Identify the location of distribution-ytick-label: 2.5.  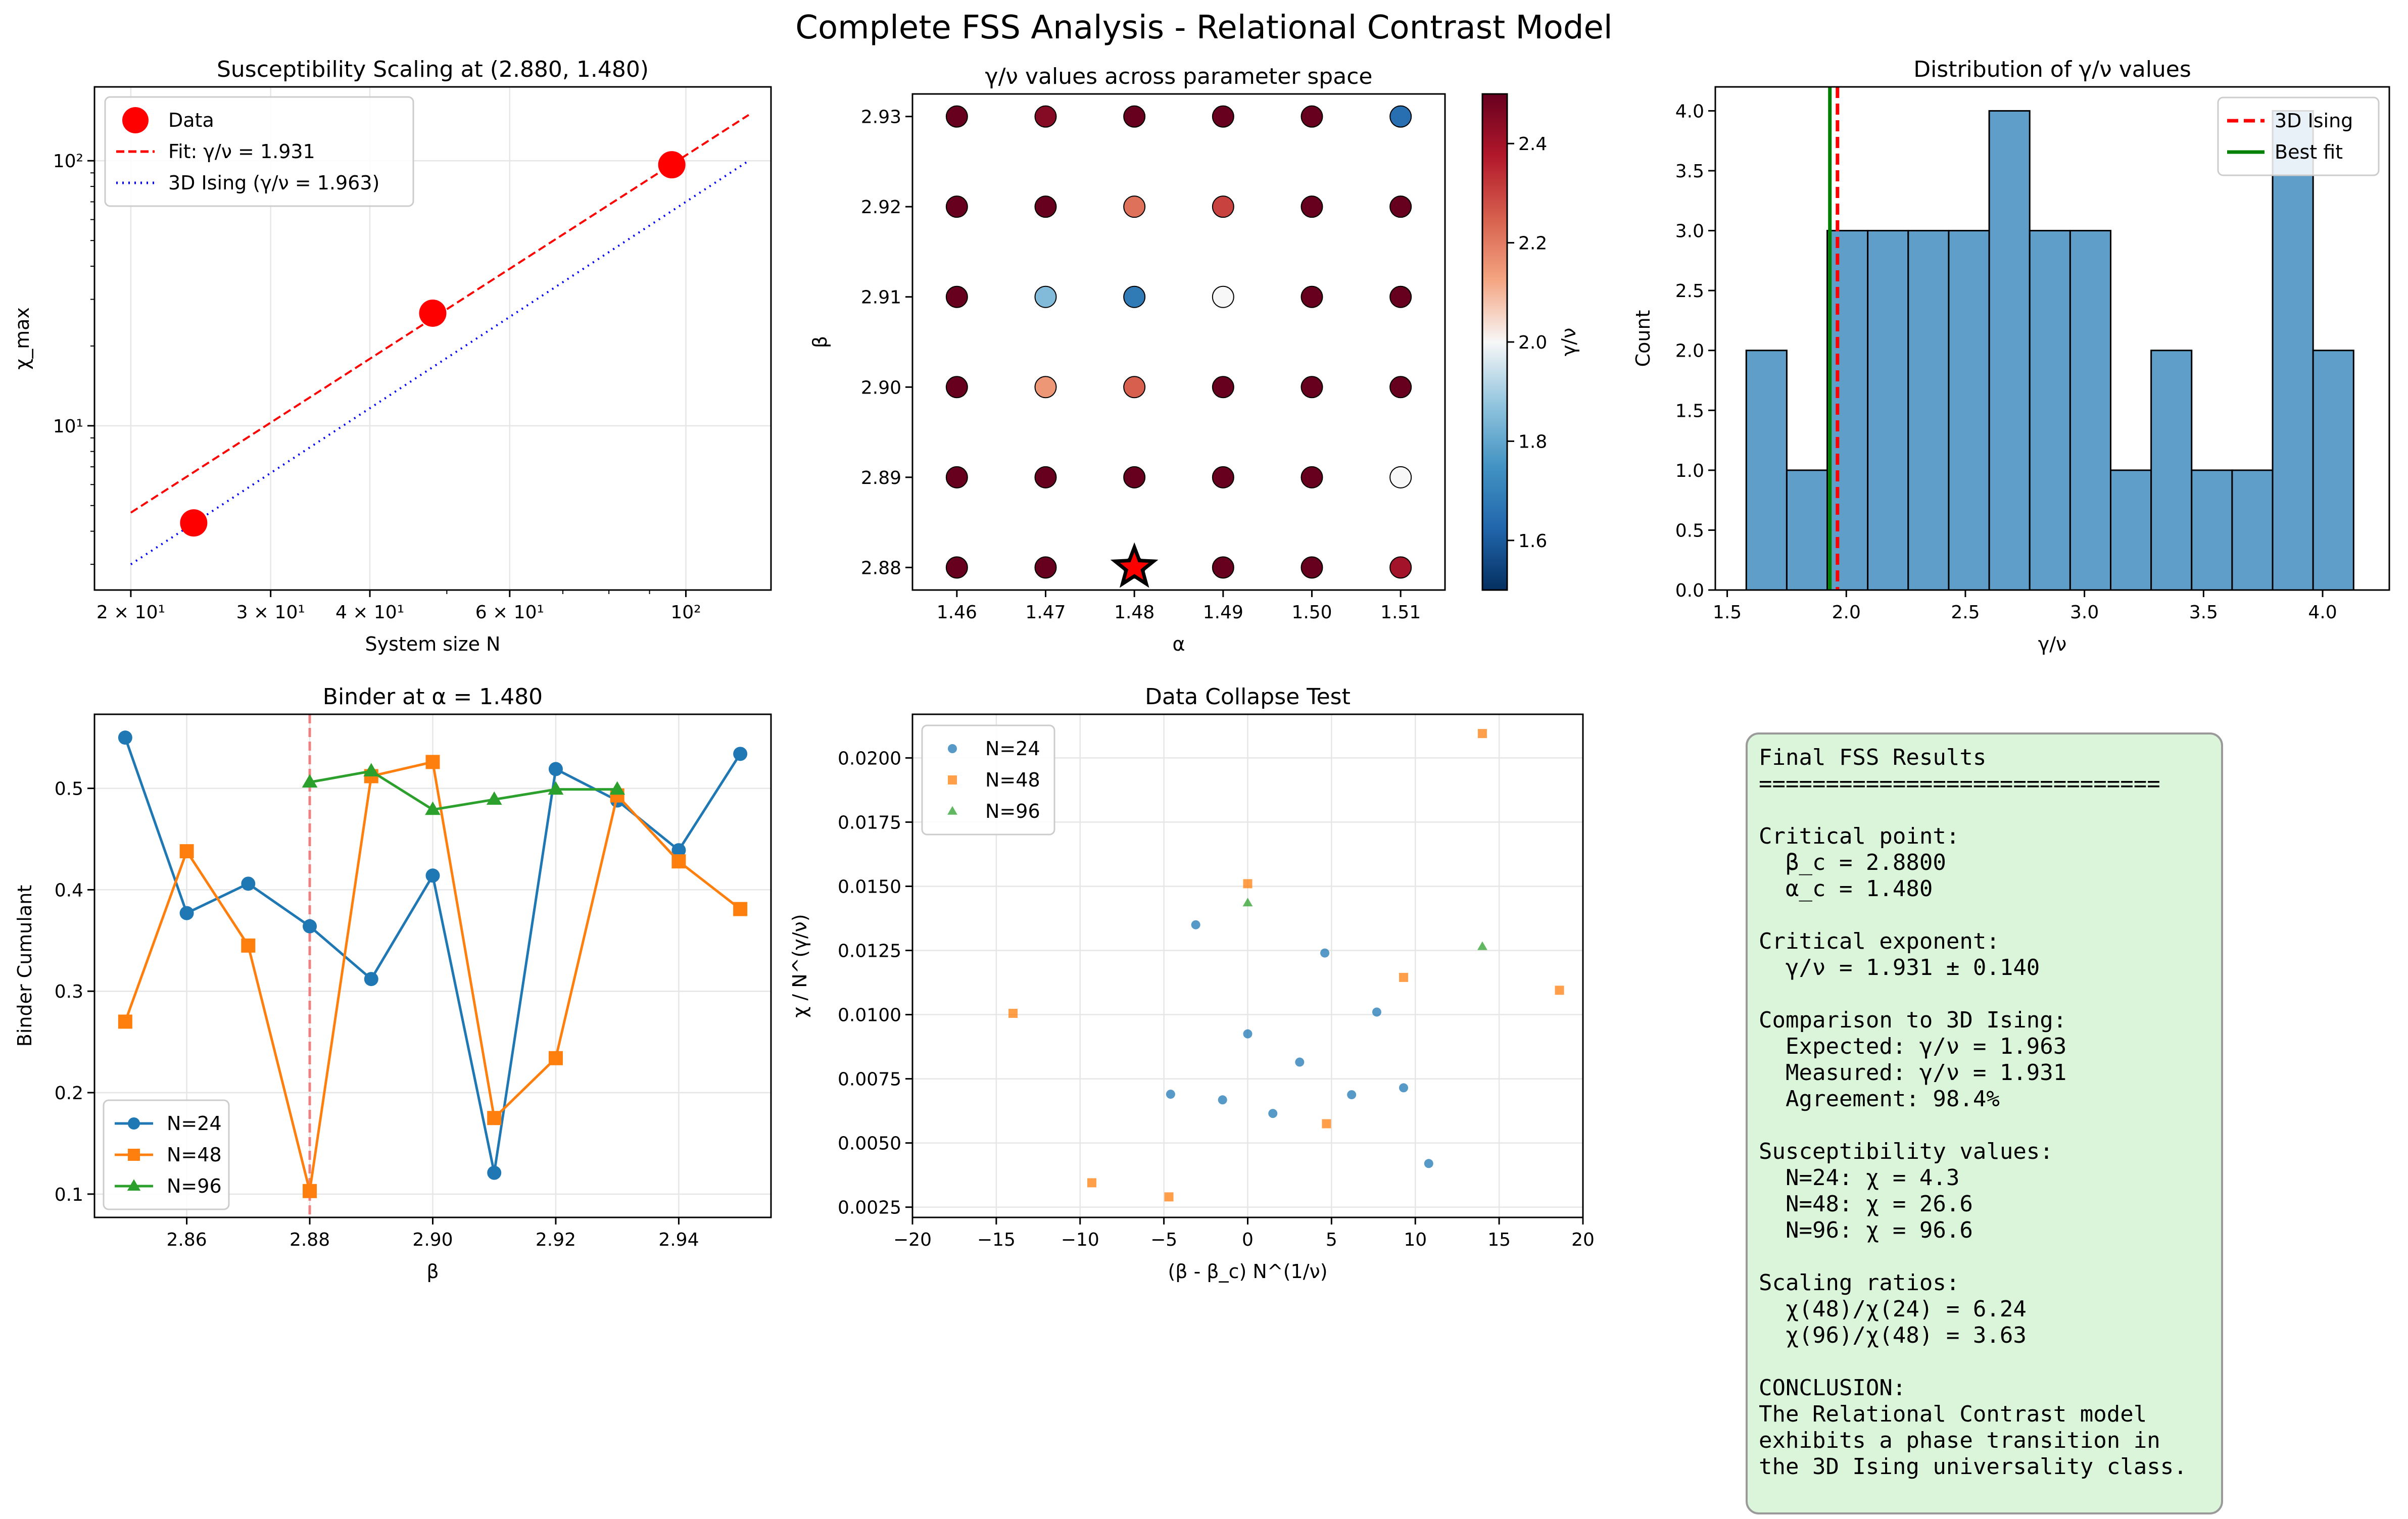
(1689, 291).